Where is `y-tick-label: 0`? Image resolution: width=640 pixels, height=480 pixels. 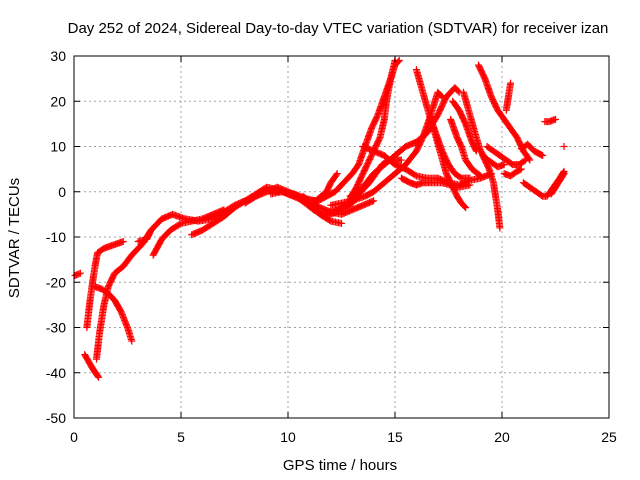 y-tick-label: 0 is located at coordinates (62, 192).